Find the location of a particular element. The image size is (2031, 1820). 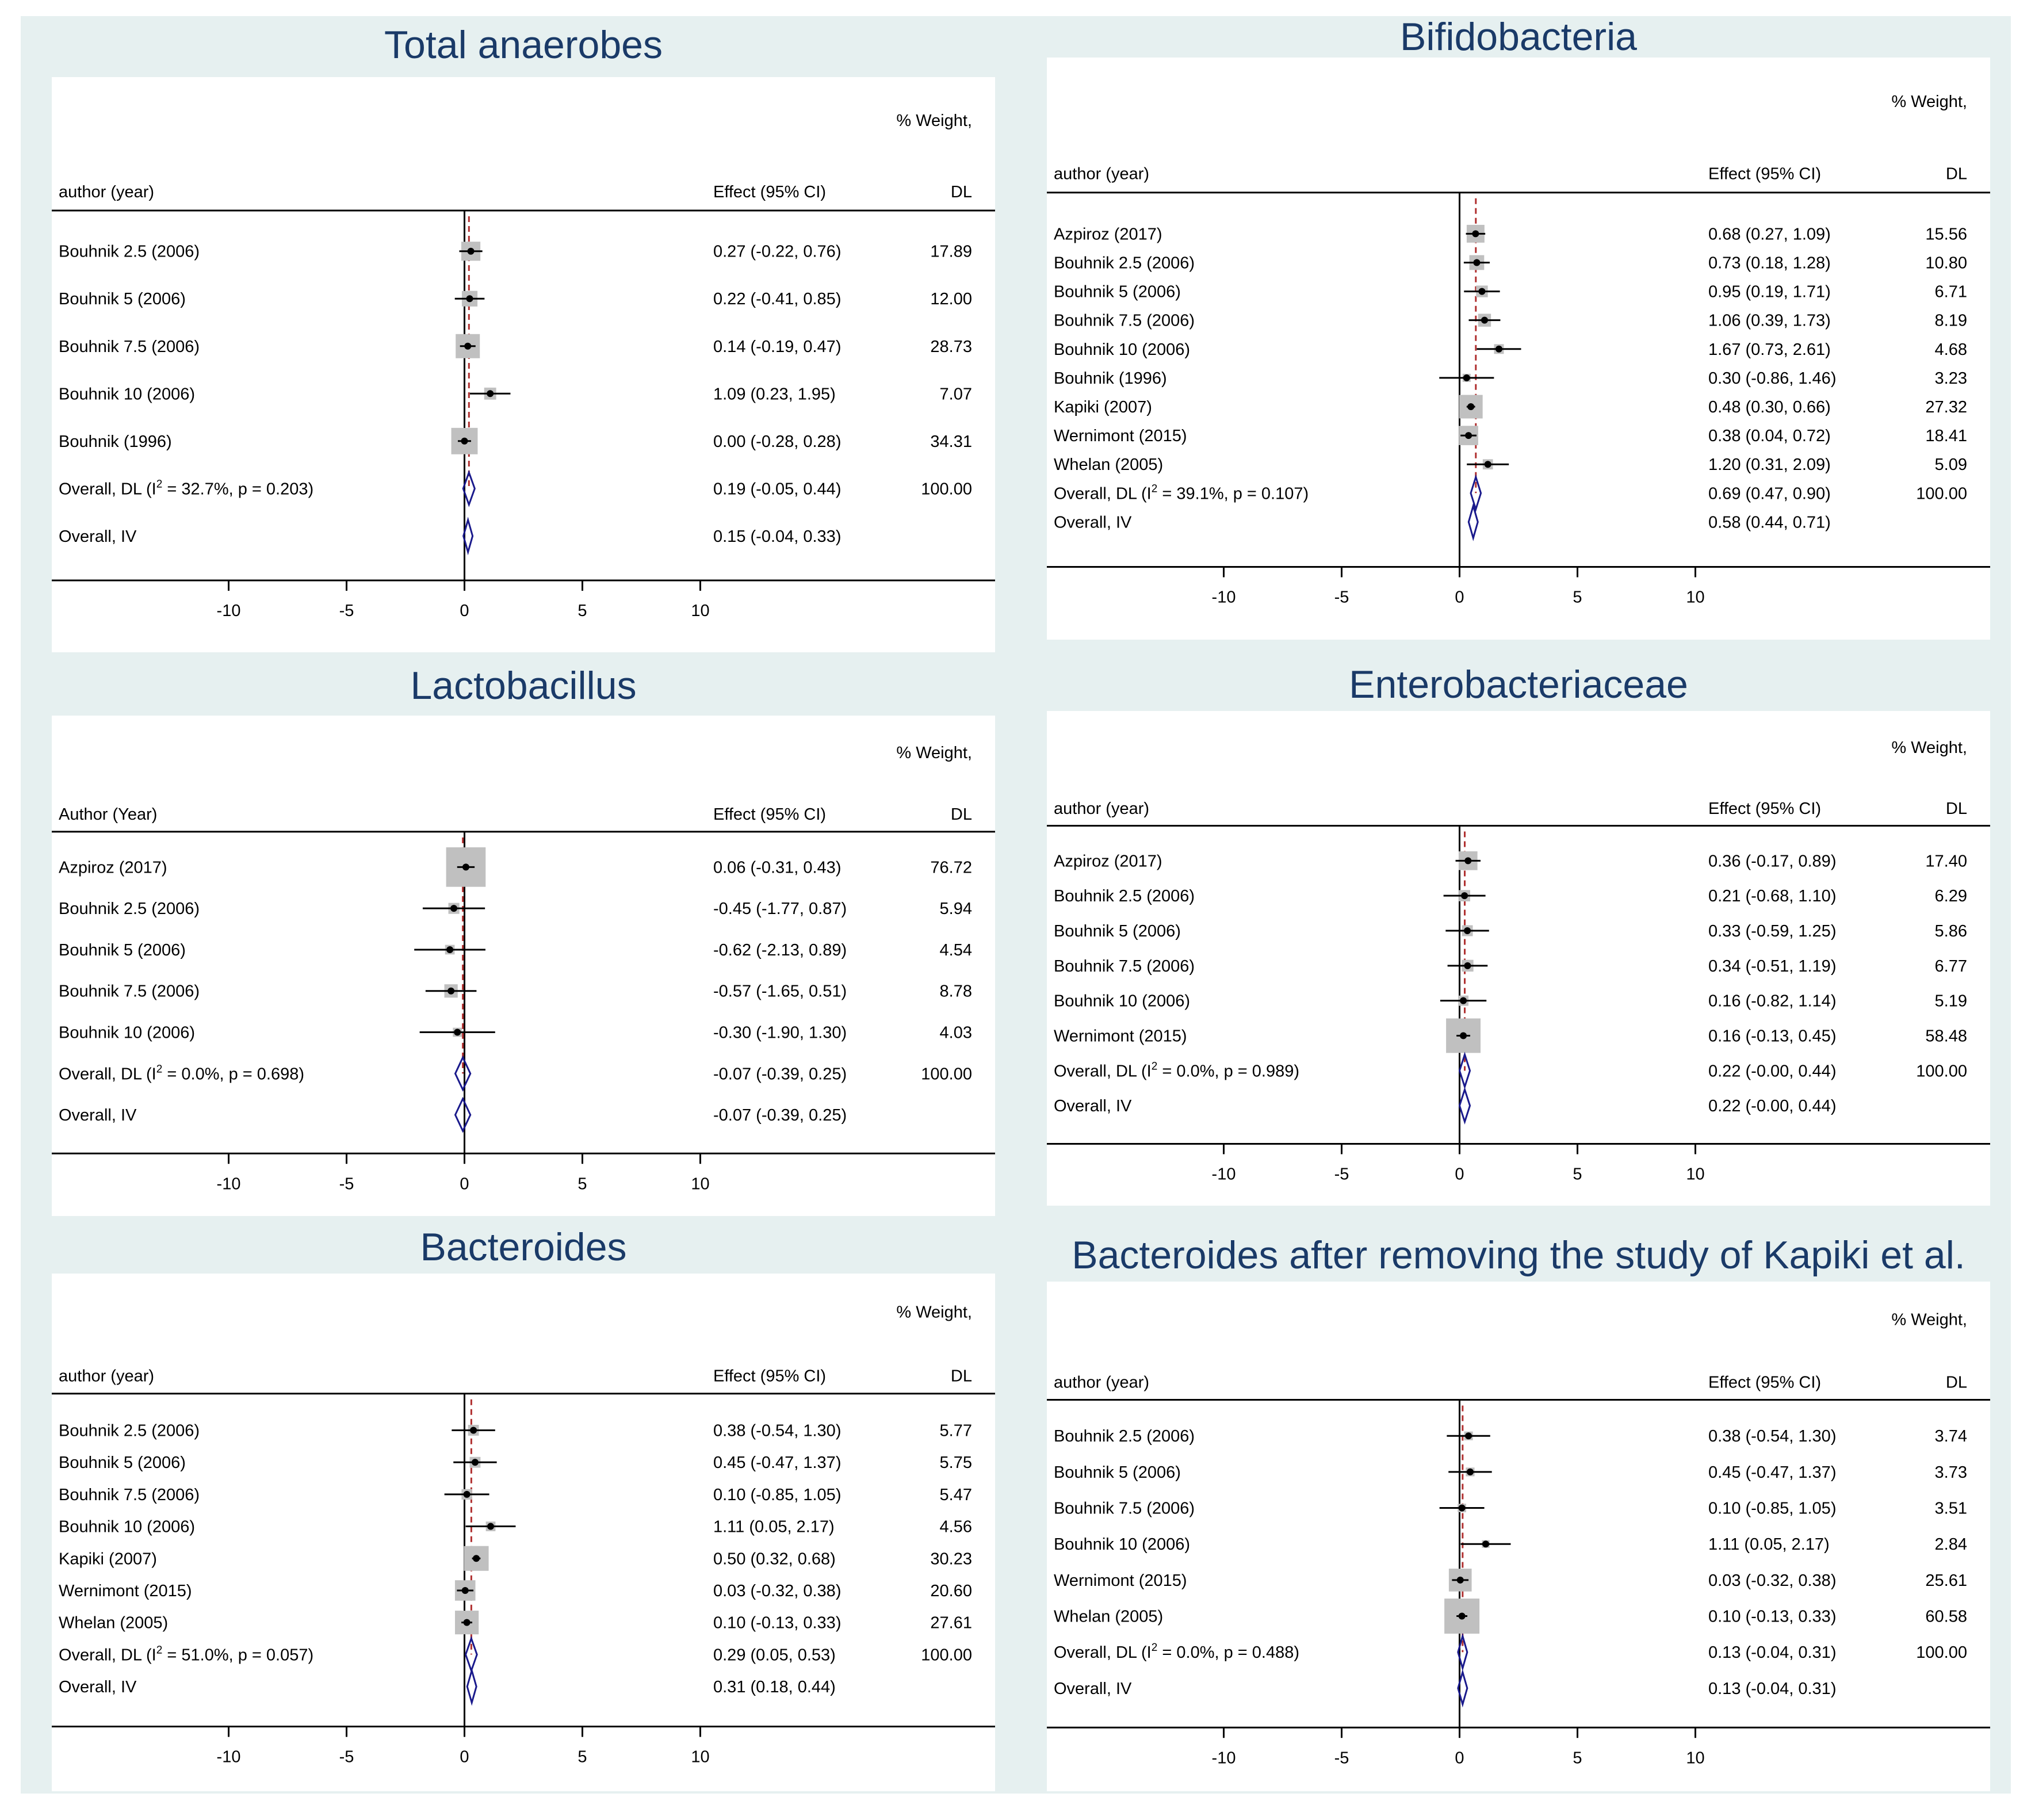

study-weight-text: 3.23 is located at coordinates (1951, 378).